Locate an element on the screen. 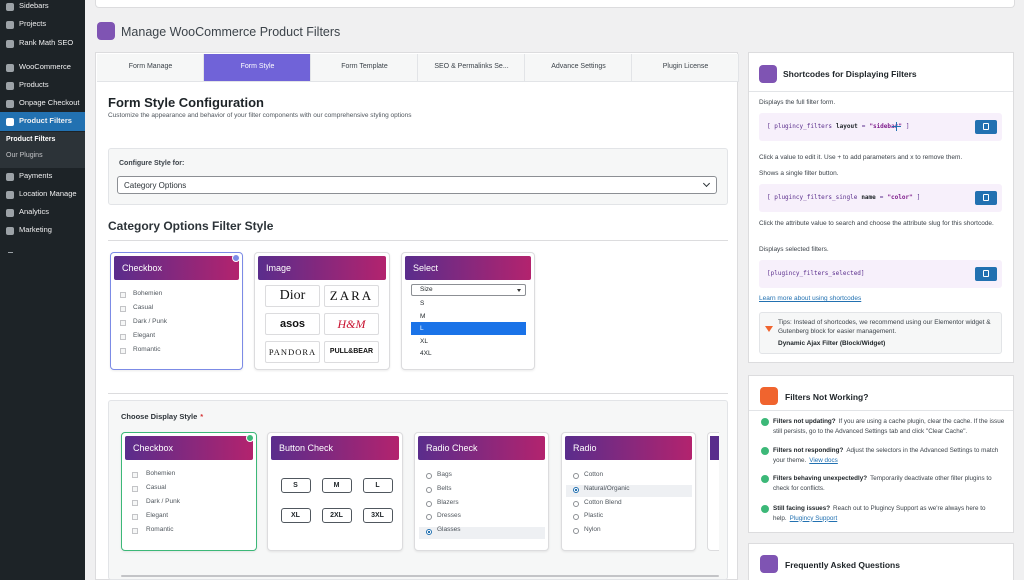 The width and height of the screenshot is (1024, 580). size-button: M is located at coordinates (337, 485).